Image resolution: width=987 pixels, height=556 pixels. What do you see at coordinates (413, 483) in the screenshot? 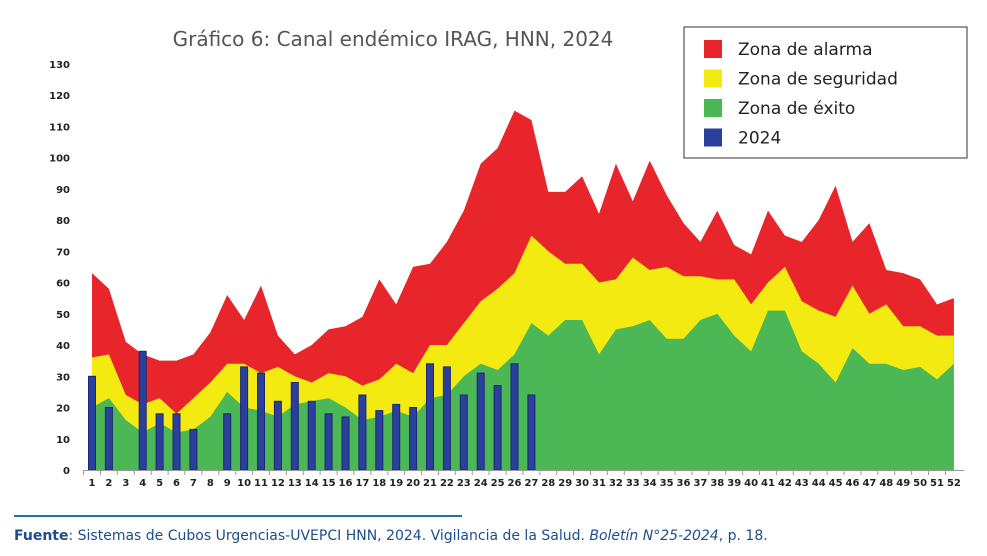
I see `x-tick-label-20: 20` at bounding box center [413, 483].